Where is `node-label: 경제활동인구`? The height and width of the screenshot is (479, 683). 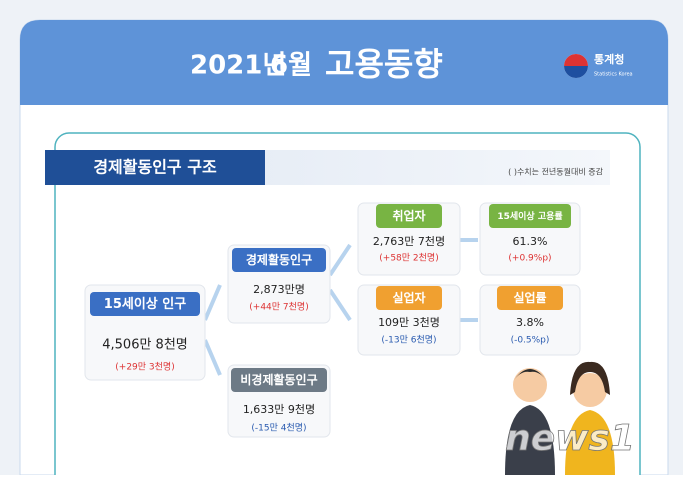 node-label: 경제활동인구 is located at coordinates (279, 259).